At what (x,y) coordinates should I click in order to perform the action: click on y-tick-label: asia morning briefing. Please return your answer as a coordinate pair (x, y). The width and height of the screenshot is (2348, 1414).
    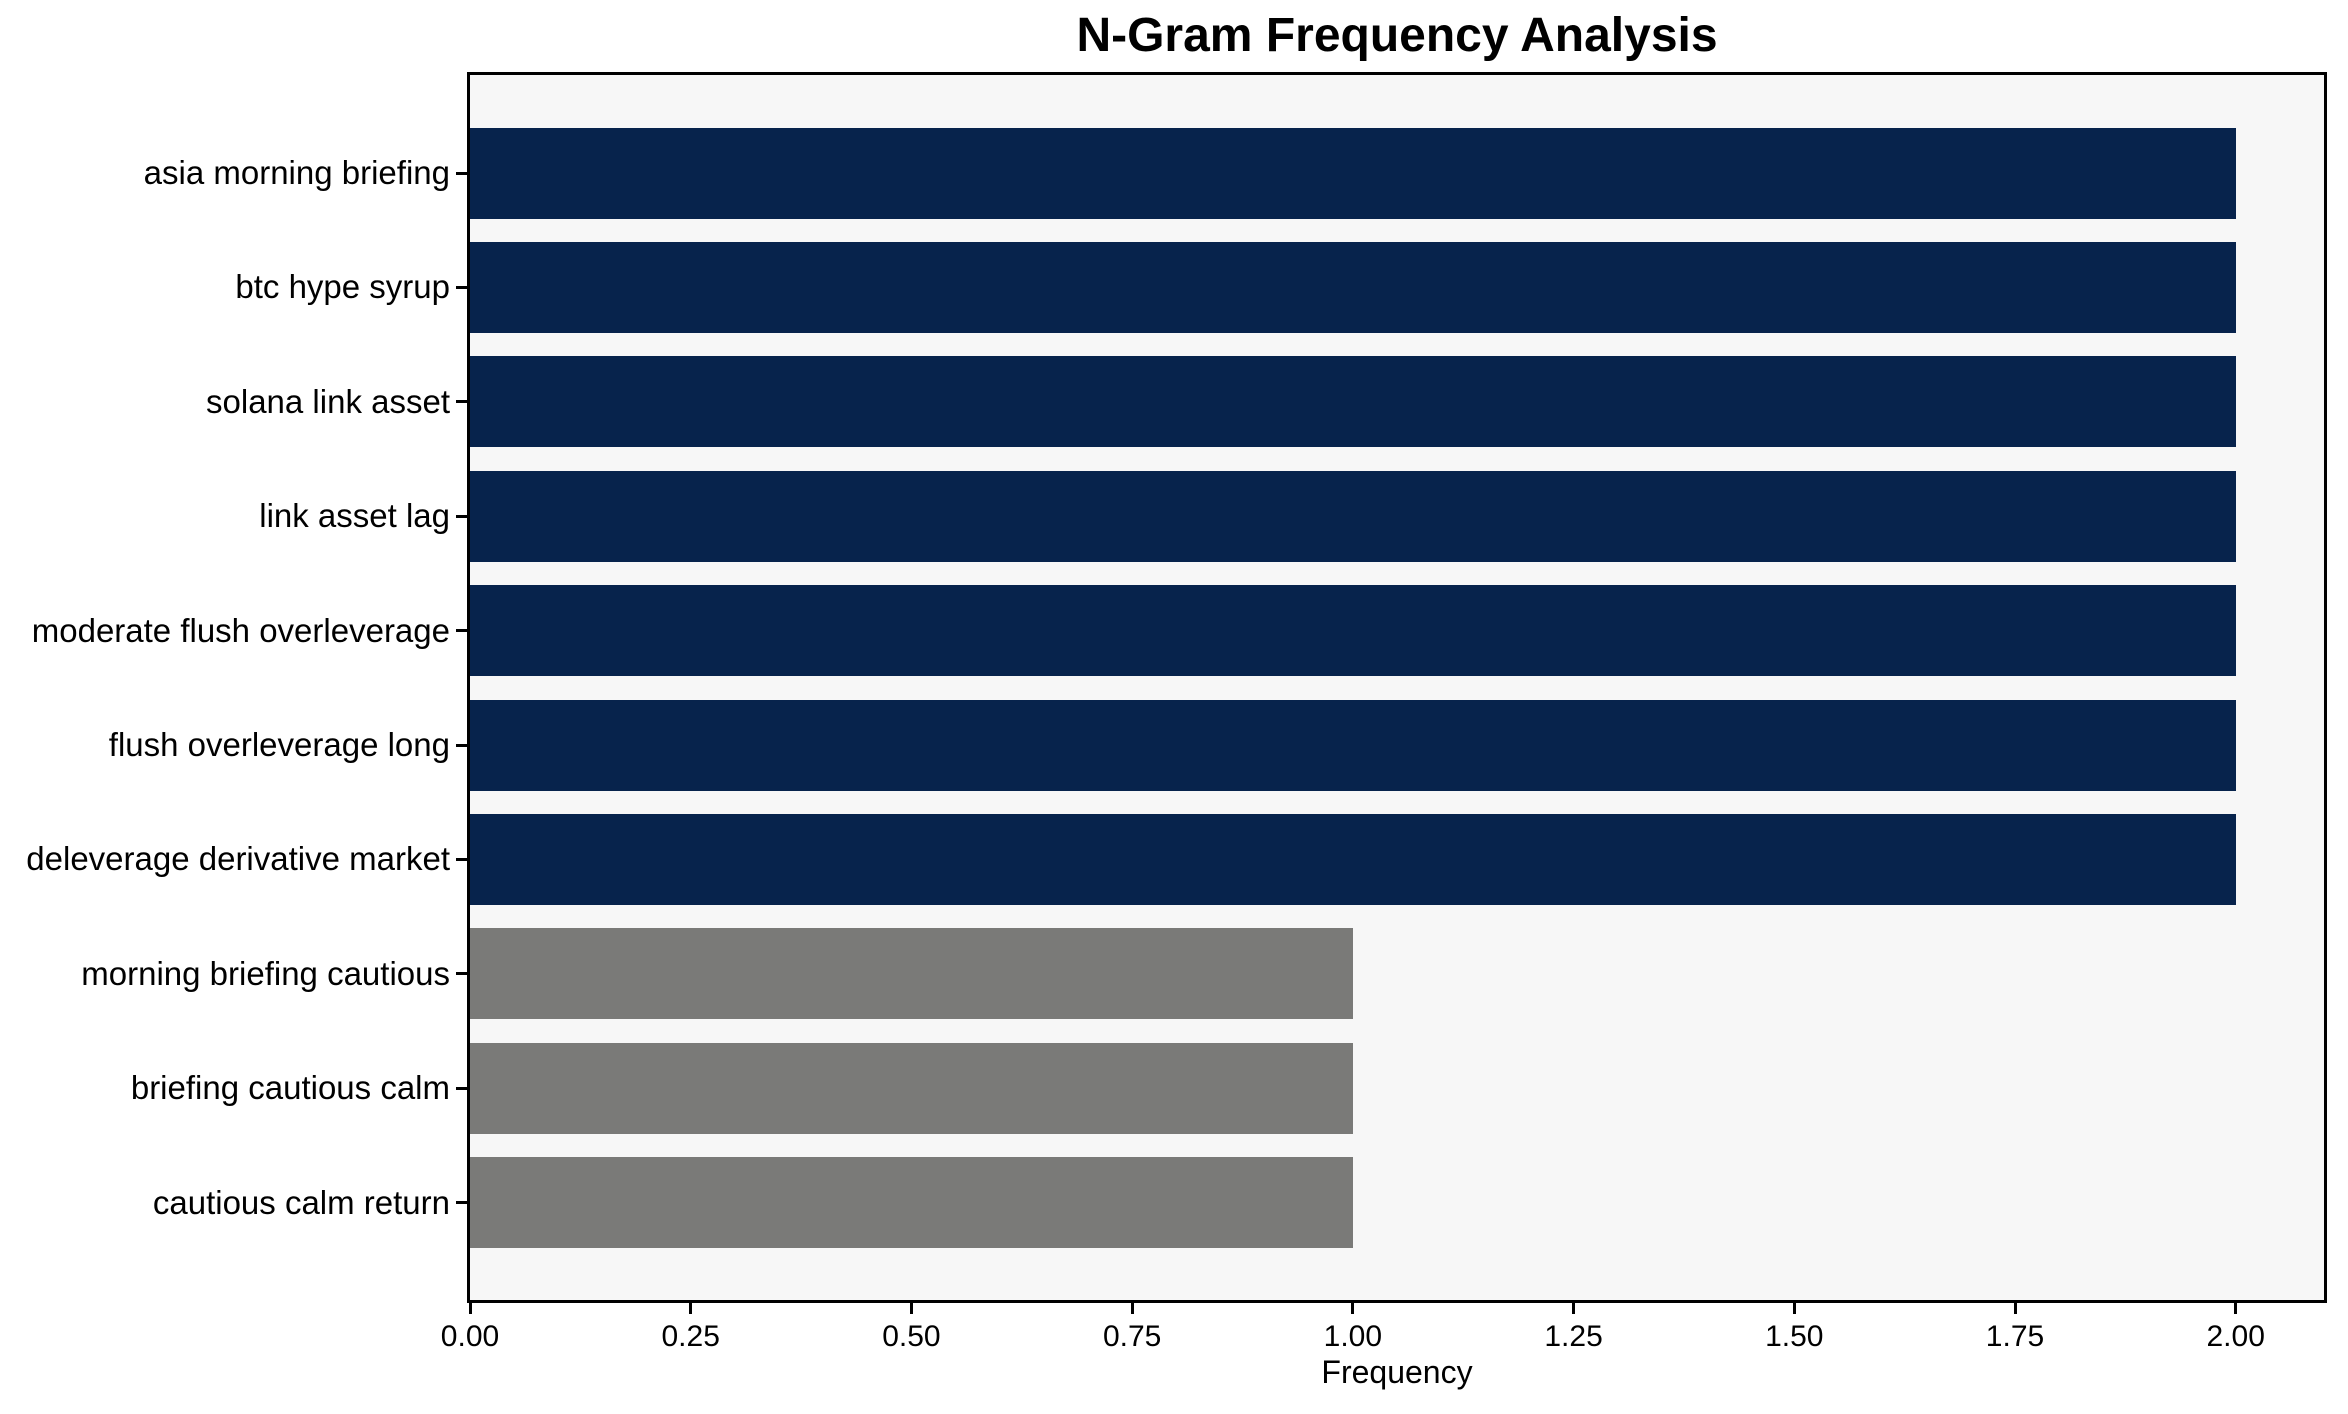
    Looking at the image, I should click on (296, 172).